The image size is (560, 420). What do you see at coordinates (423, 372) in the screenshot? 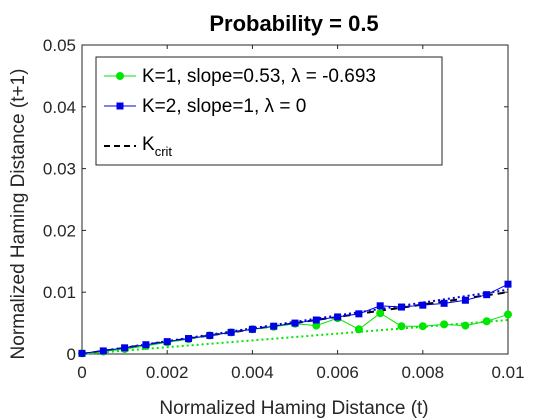
I see `x-tick-label: 0.008` at bounding box center [423, 372].